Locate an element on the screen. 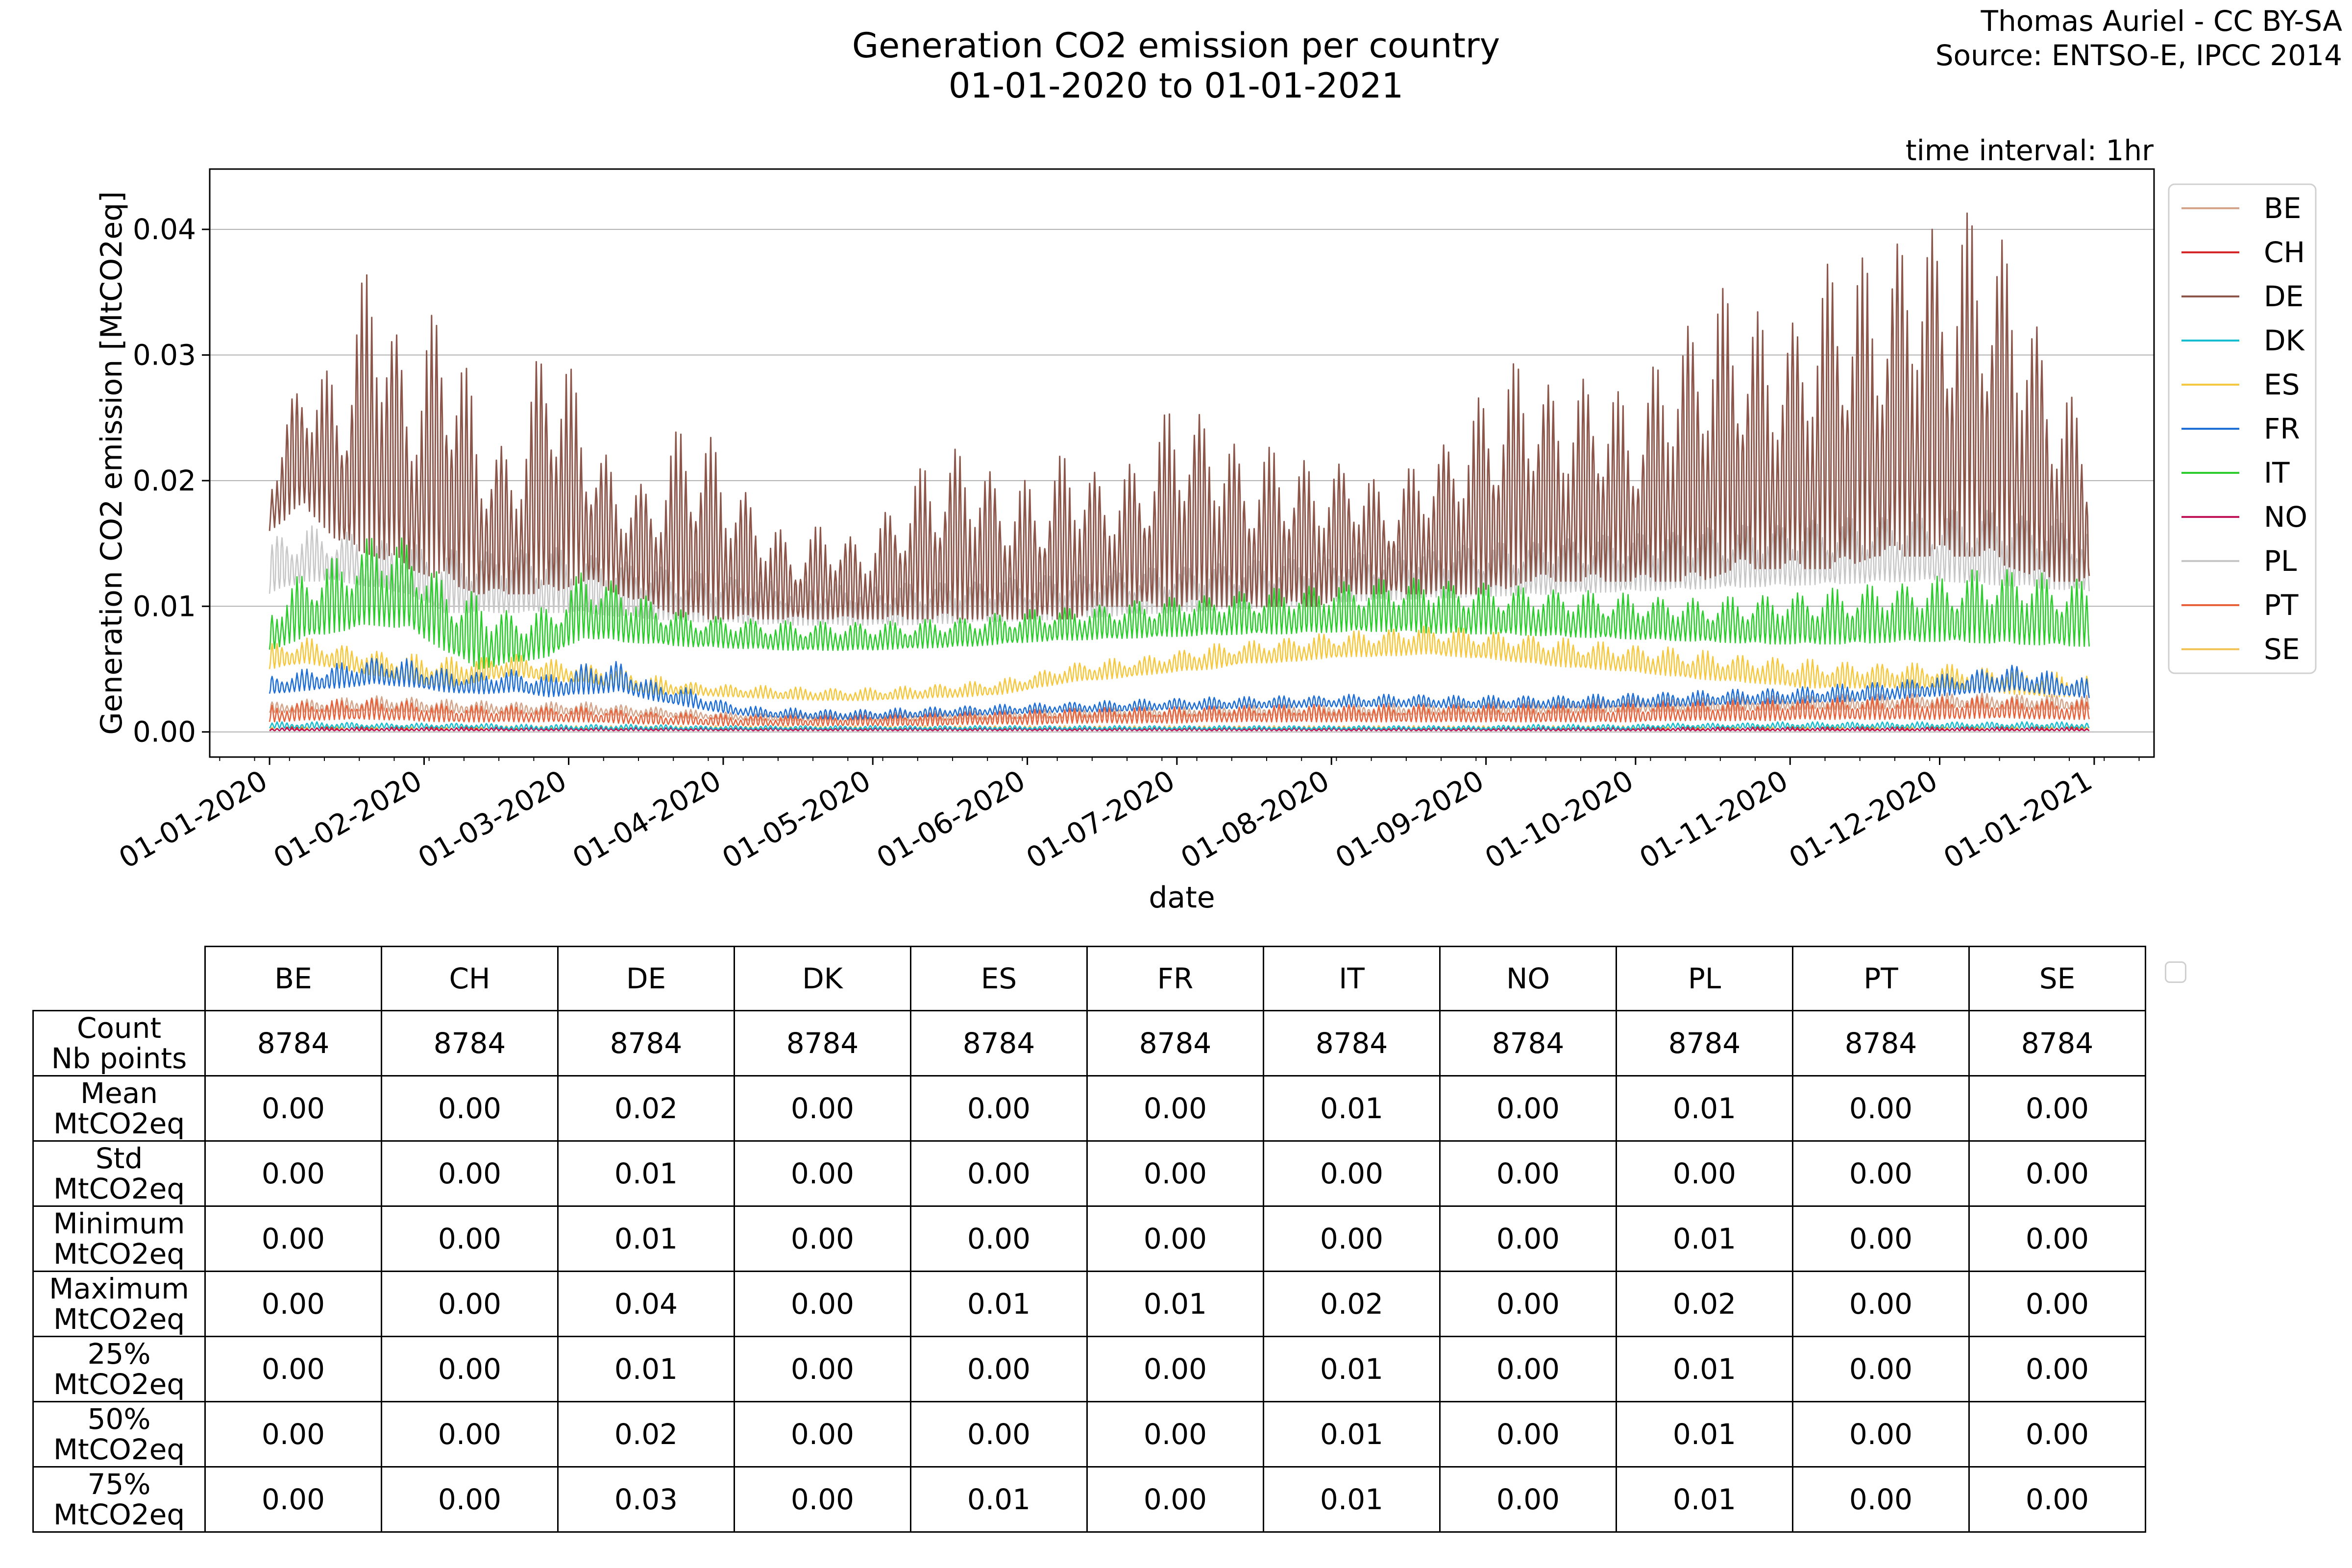  x-tick-label: 01-10-2020 is located at coordinates (1559, 819).